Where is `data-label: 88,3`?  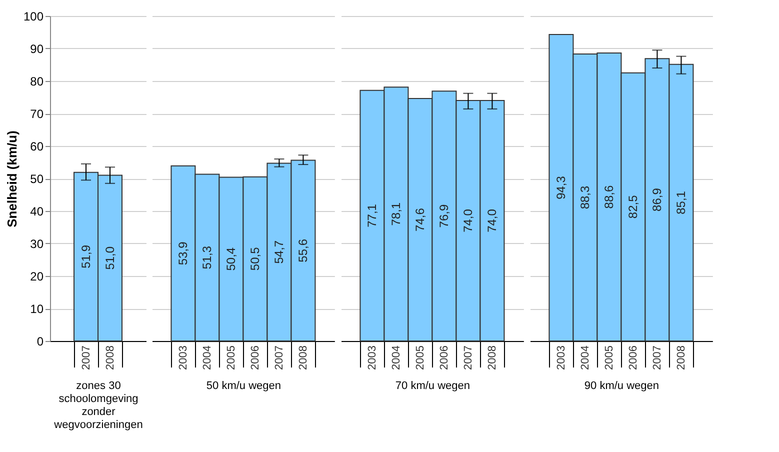 data-label: 88,3 is located at coordinates (585, 198).